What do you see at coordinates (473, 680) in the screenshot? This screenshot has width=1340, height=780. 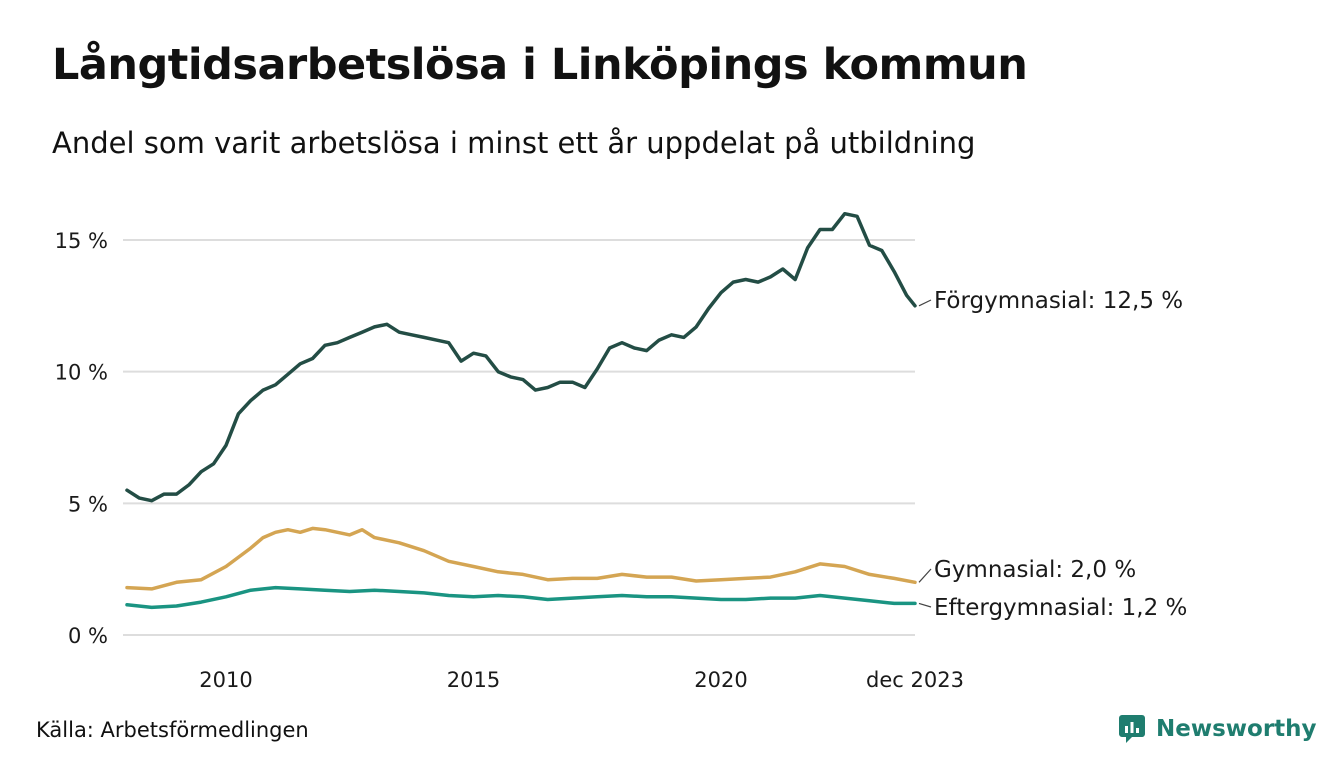 I see `x-tick-label: 2015` at bounding box center [473, 680].